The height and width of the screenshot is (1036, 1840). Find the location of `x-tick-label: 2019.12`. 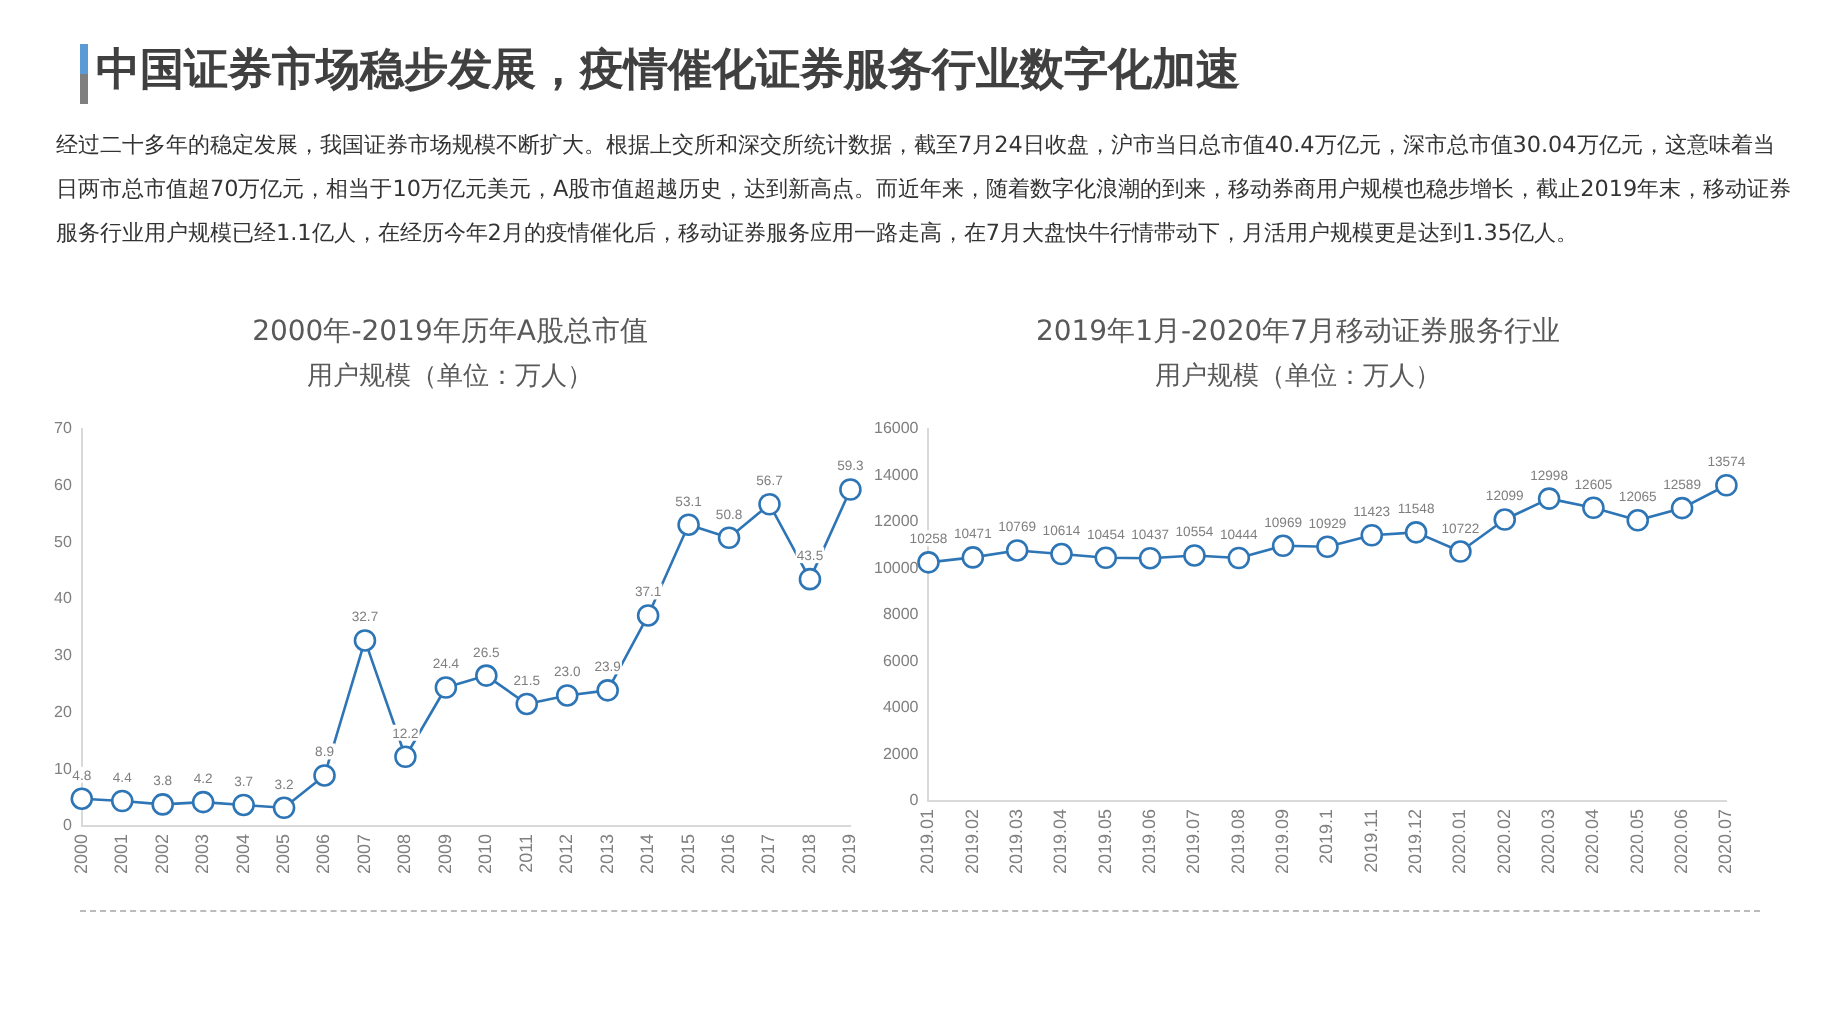

x-tick-label: 2019.12 is located at coordinates (1415, 841).